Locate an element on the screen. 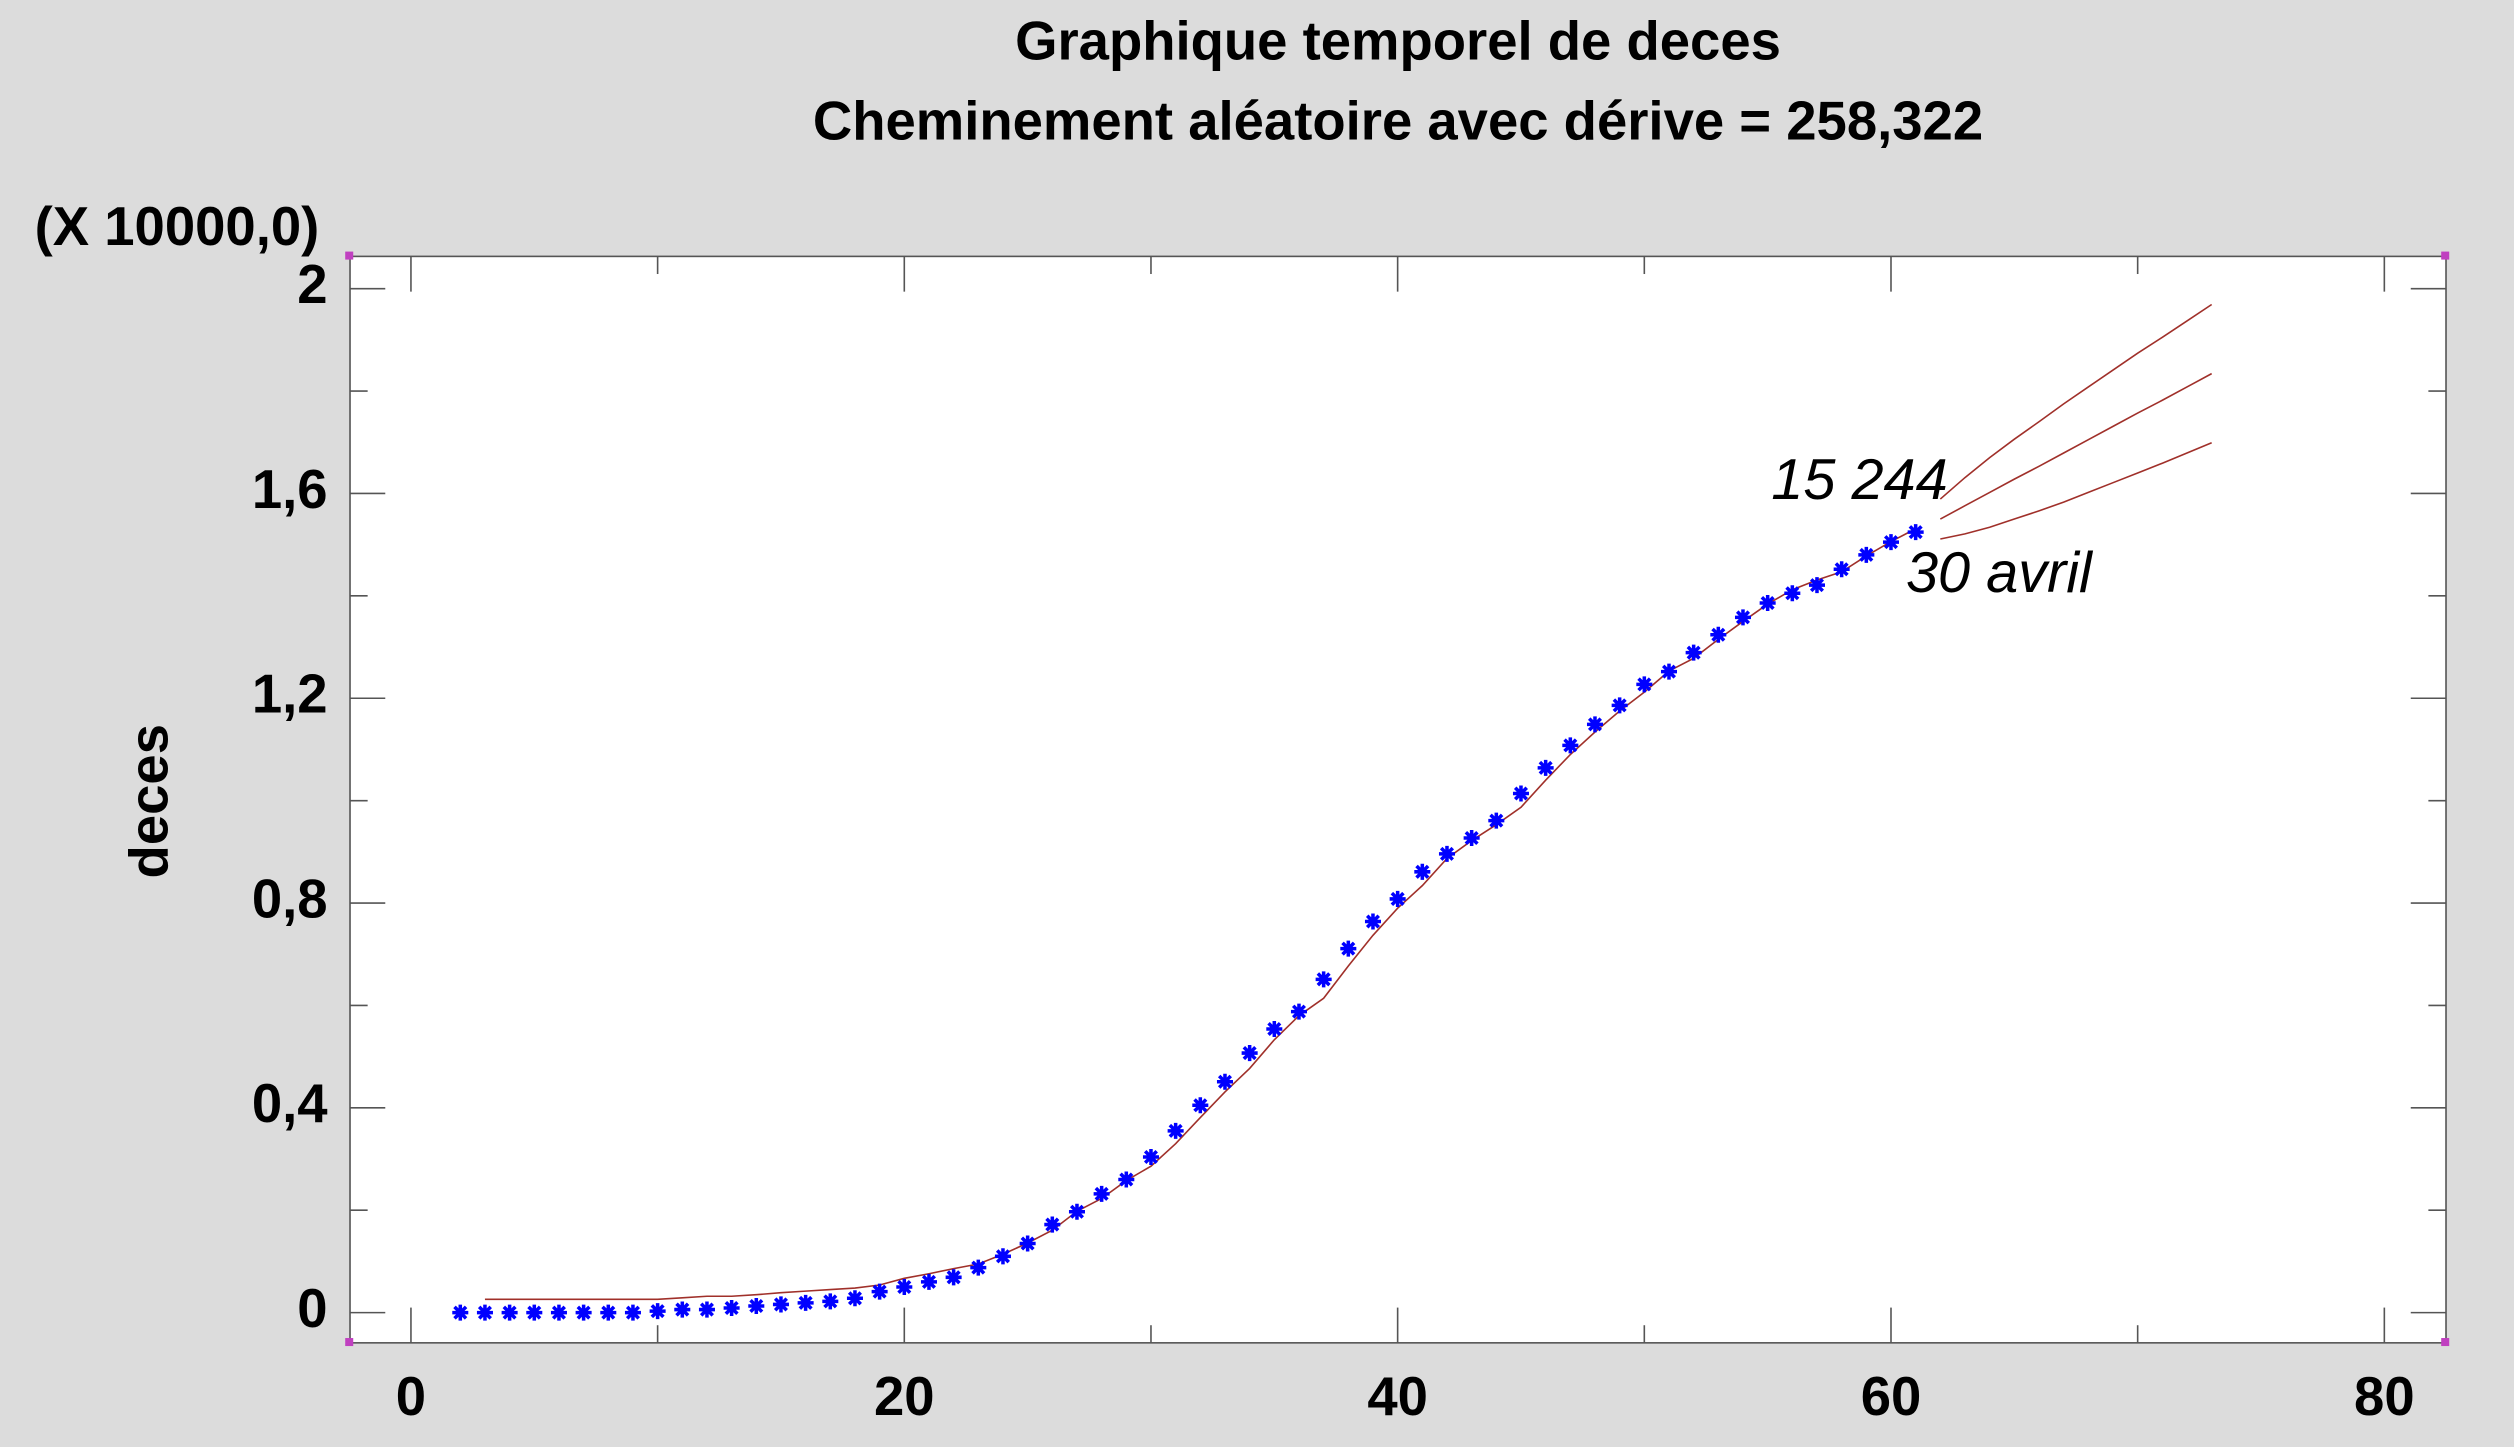 This screenshot has width=2514, height=1447. y-axis-label: deces is located at coordinates (148, 801).